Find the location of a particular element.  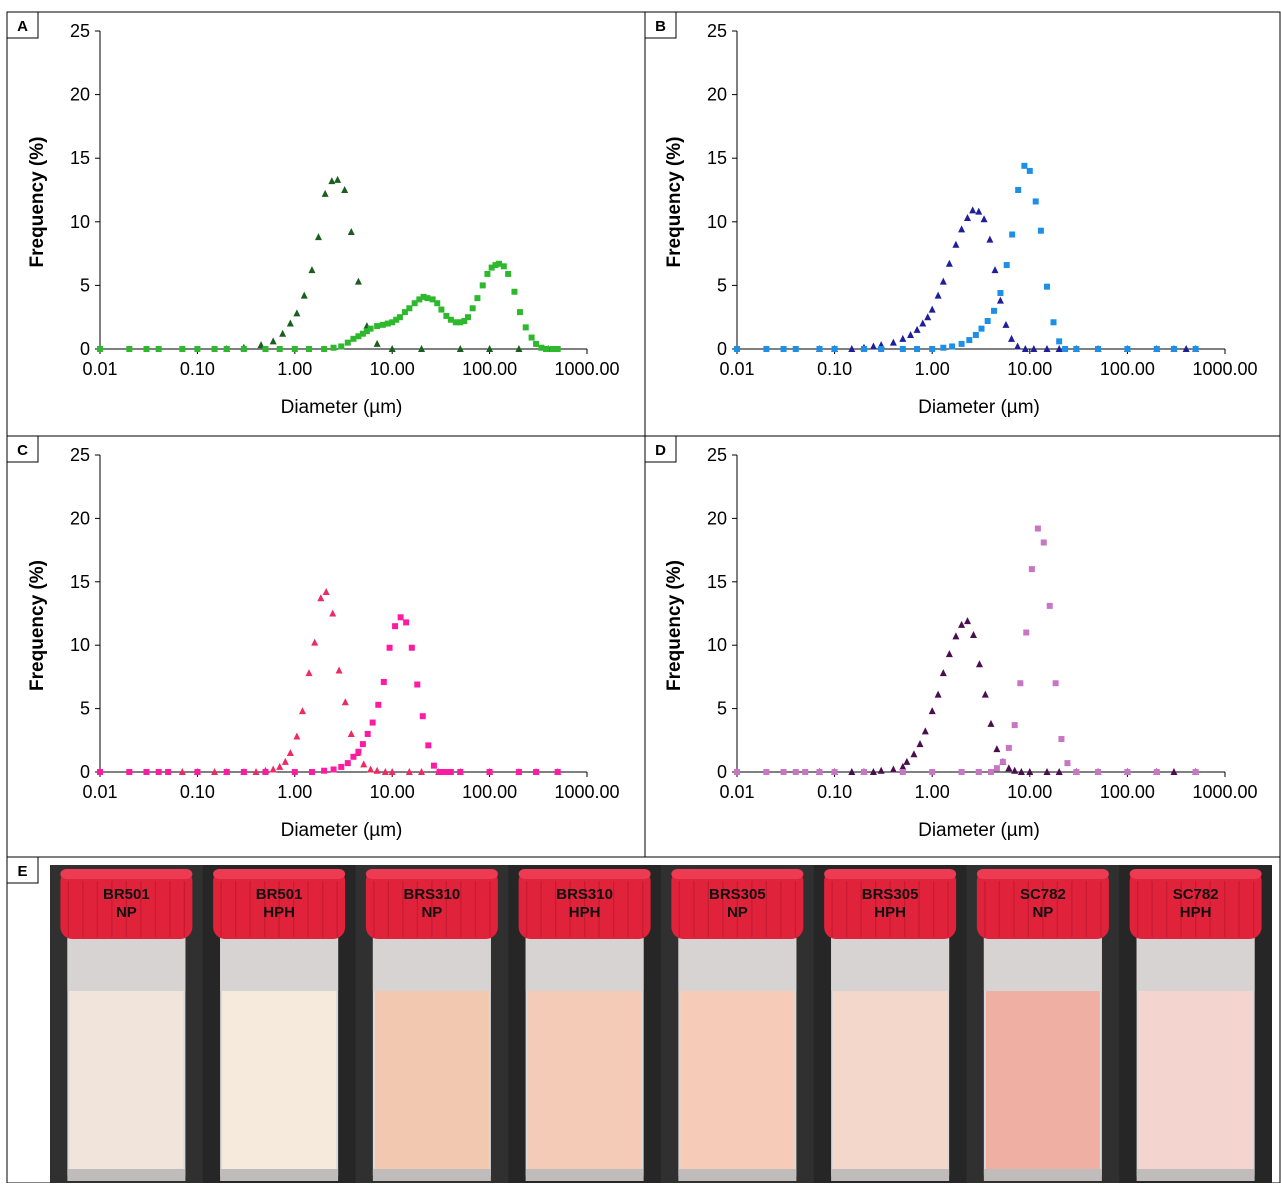

y-tick-label: 0 is located at coordinates (85, 772).